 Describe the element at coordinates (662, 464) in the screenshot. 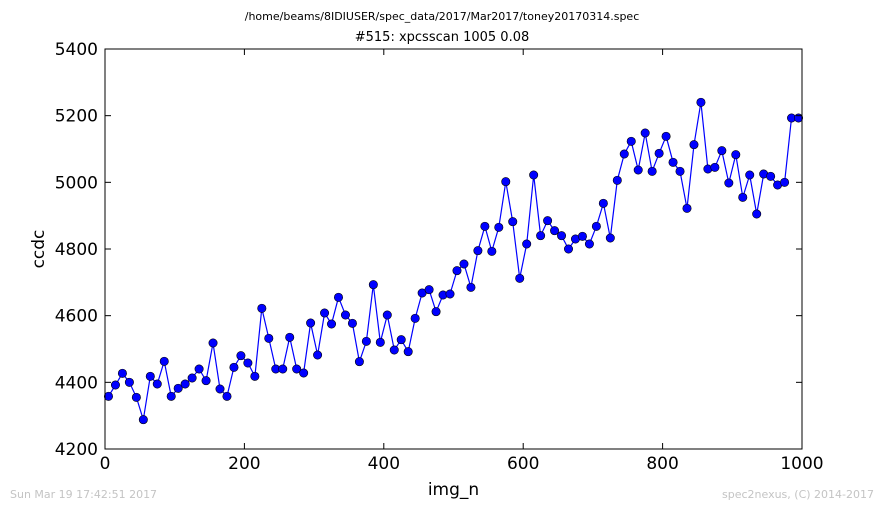

I see `x-tick-label: 800` at that location.